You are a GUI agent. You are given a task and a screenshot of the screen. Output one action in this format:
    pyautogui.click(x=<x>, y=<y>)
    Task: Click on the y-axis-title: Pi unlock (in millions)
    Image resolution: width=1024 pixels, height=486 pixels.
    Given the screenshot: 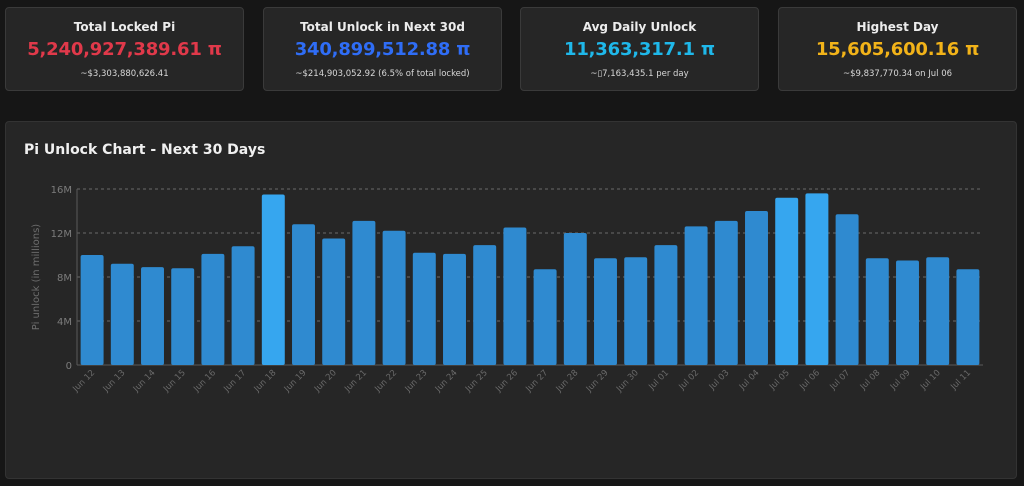 What is the action you would take?
    pyautogui.click(x=36, y=277)
    